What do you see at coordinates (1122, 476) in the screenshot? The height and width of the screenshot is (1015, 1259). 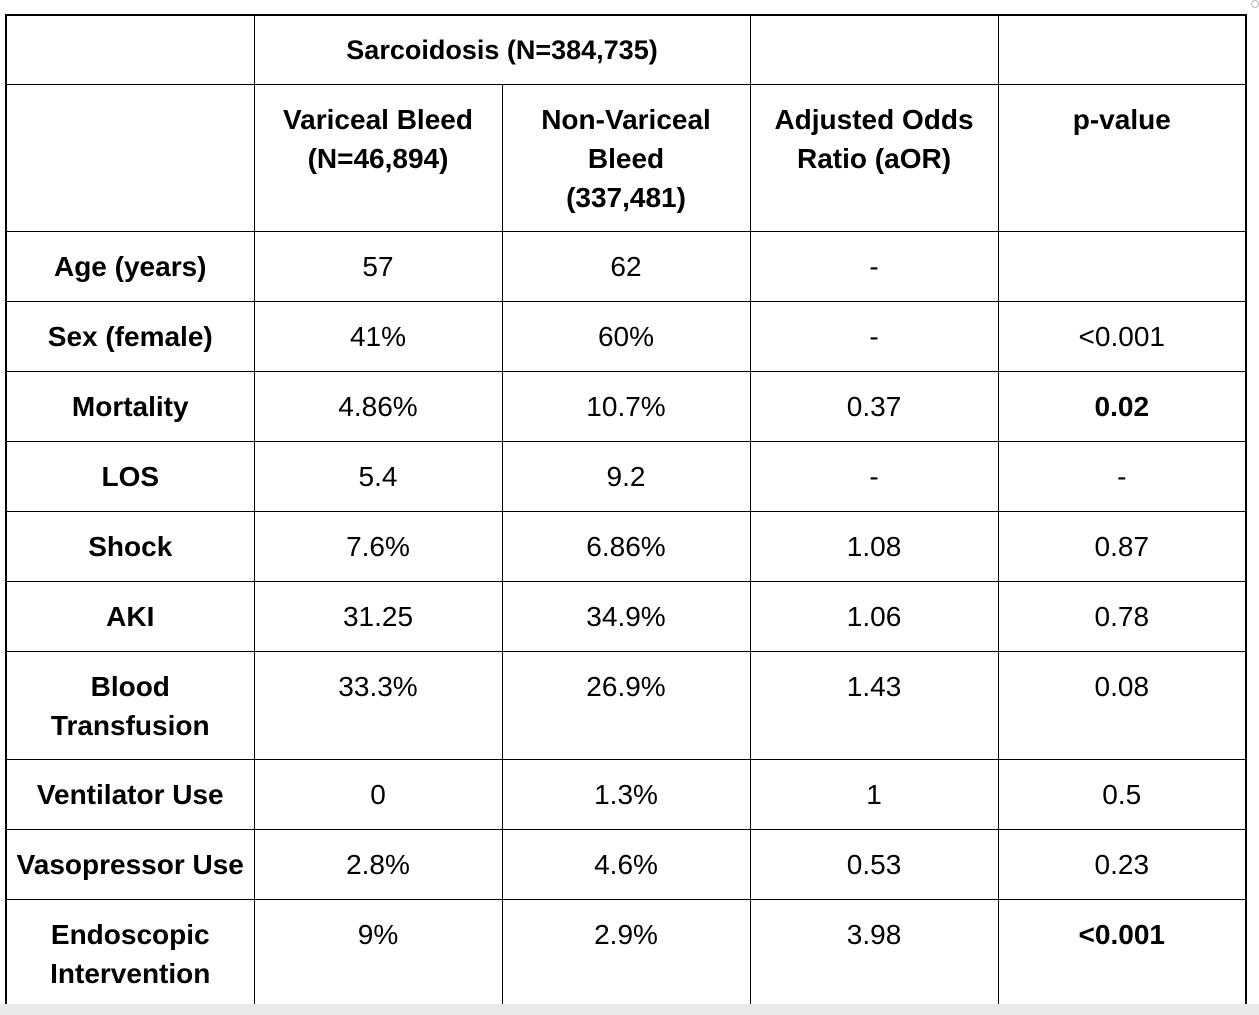 I see `cell-p-value: -` at bounding box center [1122, 476].